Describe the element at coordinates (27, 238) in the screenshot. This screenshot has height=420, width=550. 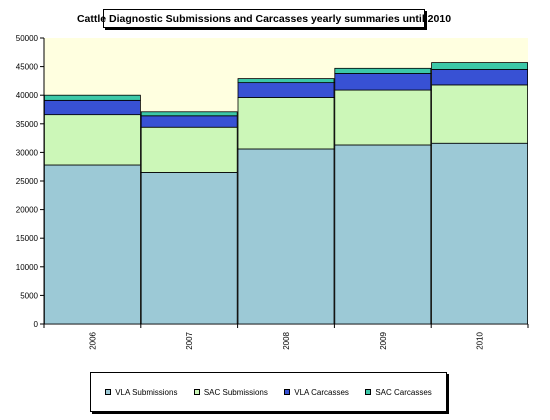
I see `y-tick-label: 15000` at that location.